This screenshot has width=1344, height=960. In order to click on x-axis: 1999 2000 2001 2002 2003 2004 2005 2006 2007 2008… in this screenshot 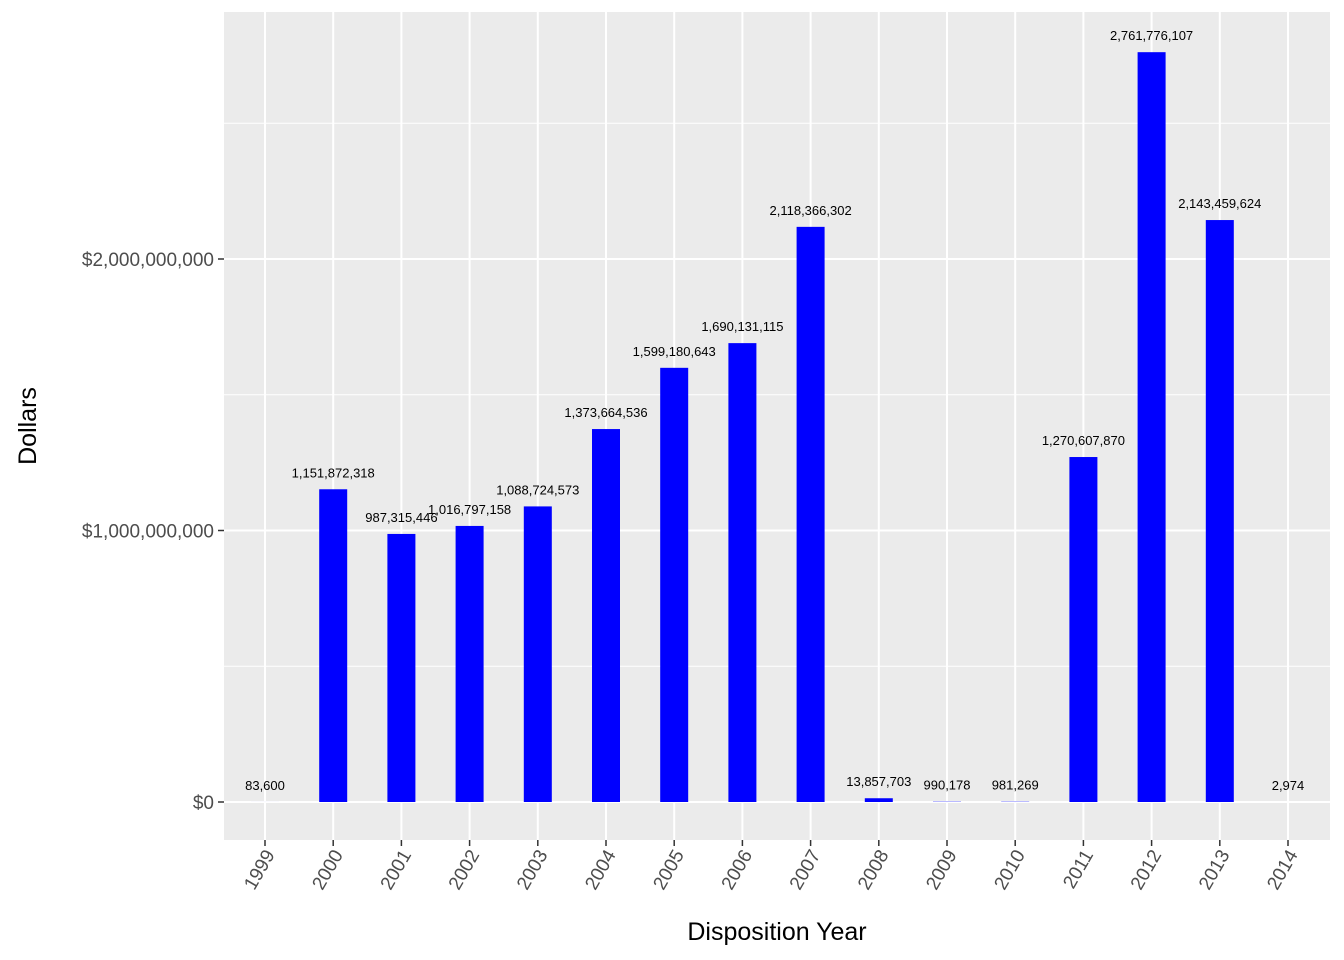, I will do `click(771, 867)`.